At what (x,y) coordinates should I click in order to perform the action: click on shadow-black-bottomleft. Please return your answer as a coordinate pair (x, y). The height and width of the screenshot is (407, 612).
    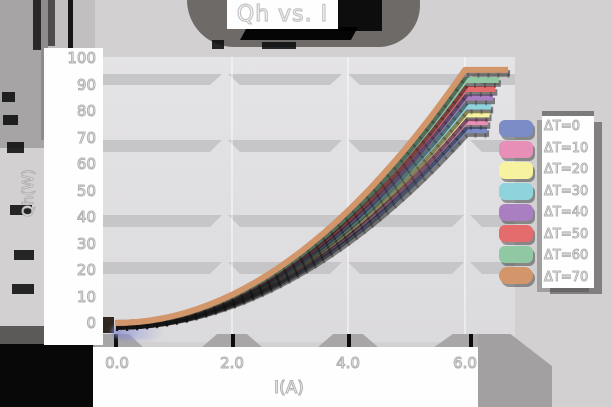
    Looking at the image, I should click on (46, 375).